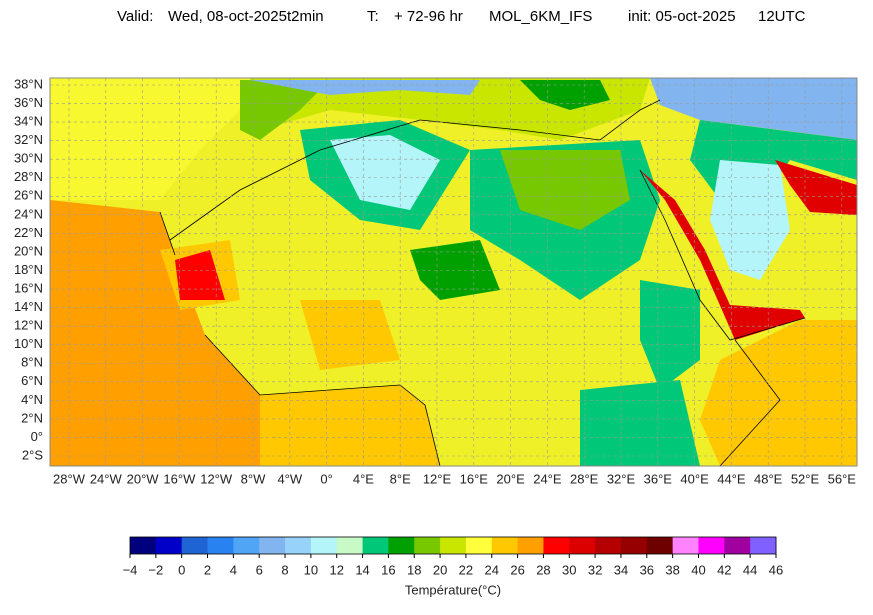 The width and height of the screenshot is (873, 615). I want to click on lat-label: 0°, so click(37, 436).